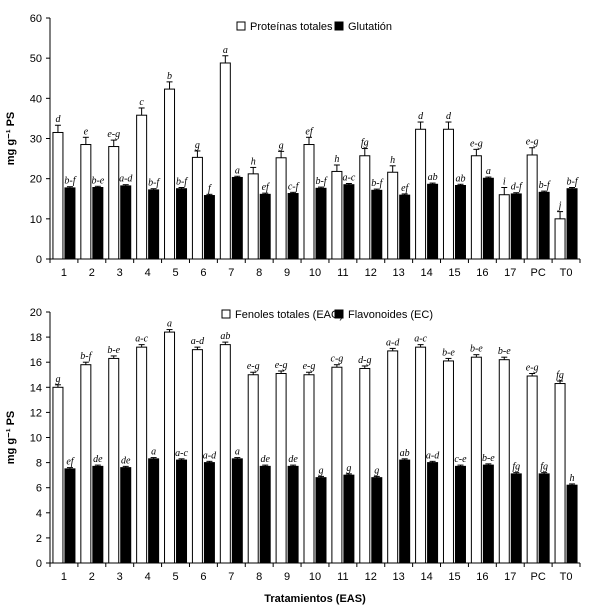 The width and height of the screenshot is (589, 613). What do you see at coordinates (36, 338) in the screenshot?
I see `y-tick-label: 18` at bounding box center [36, 338].